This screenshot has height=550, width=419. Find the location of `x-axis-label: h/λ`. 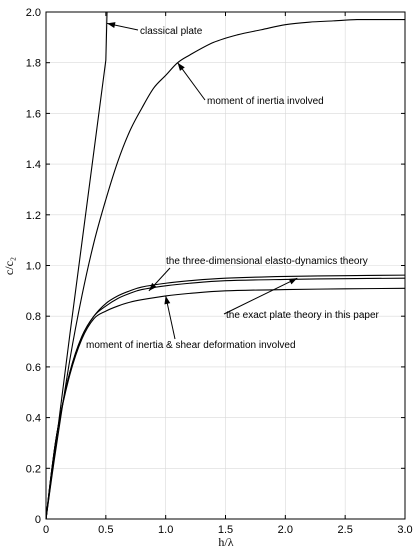

x-axis-label: h/λ is located at coordinates (225, 542).